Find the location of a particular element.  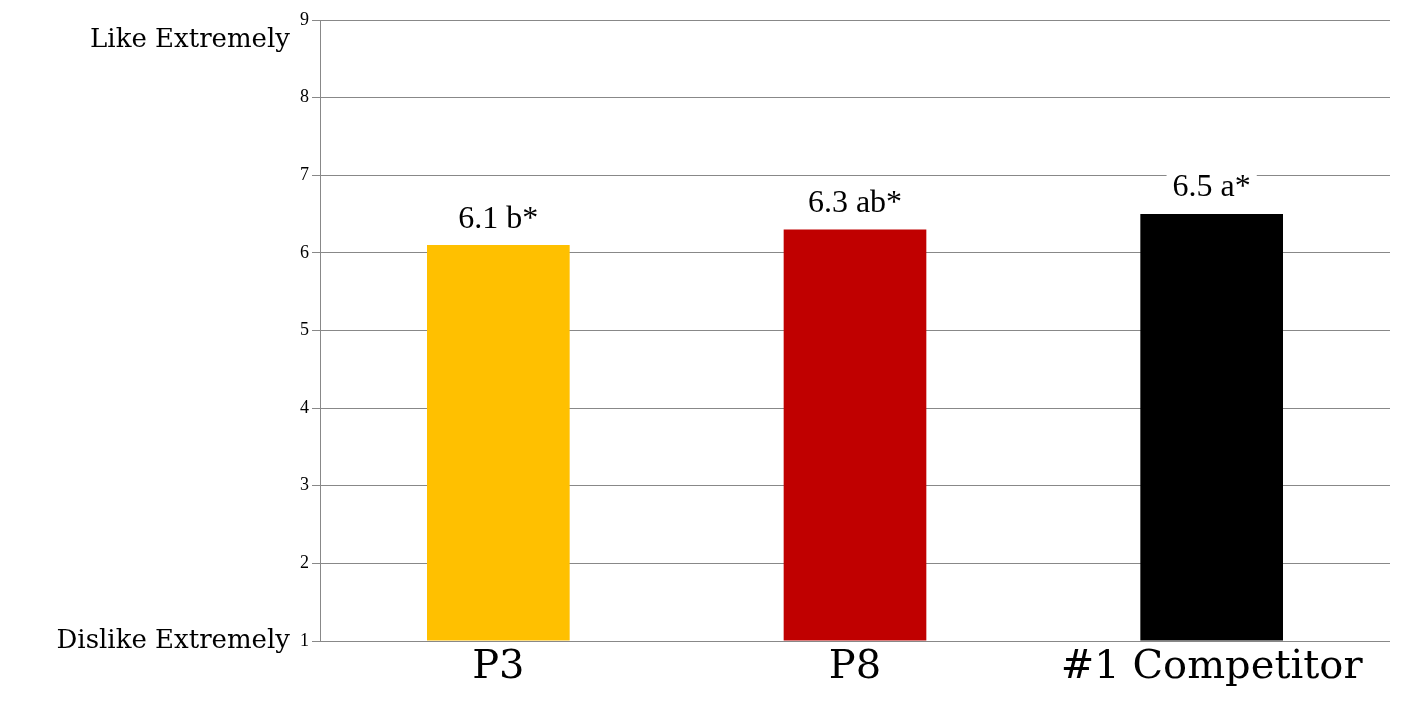

y-tick-label: 1 is located at coordinates (304, 639).